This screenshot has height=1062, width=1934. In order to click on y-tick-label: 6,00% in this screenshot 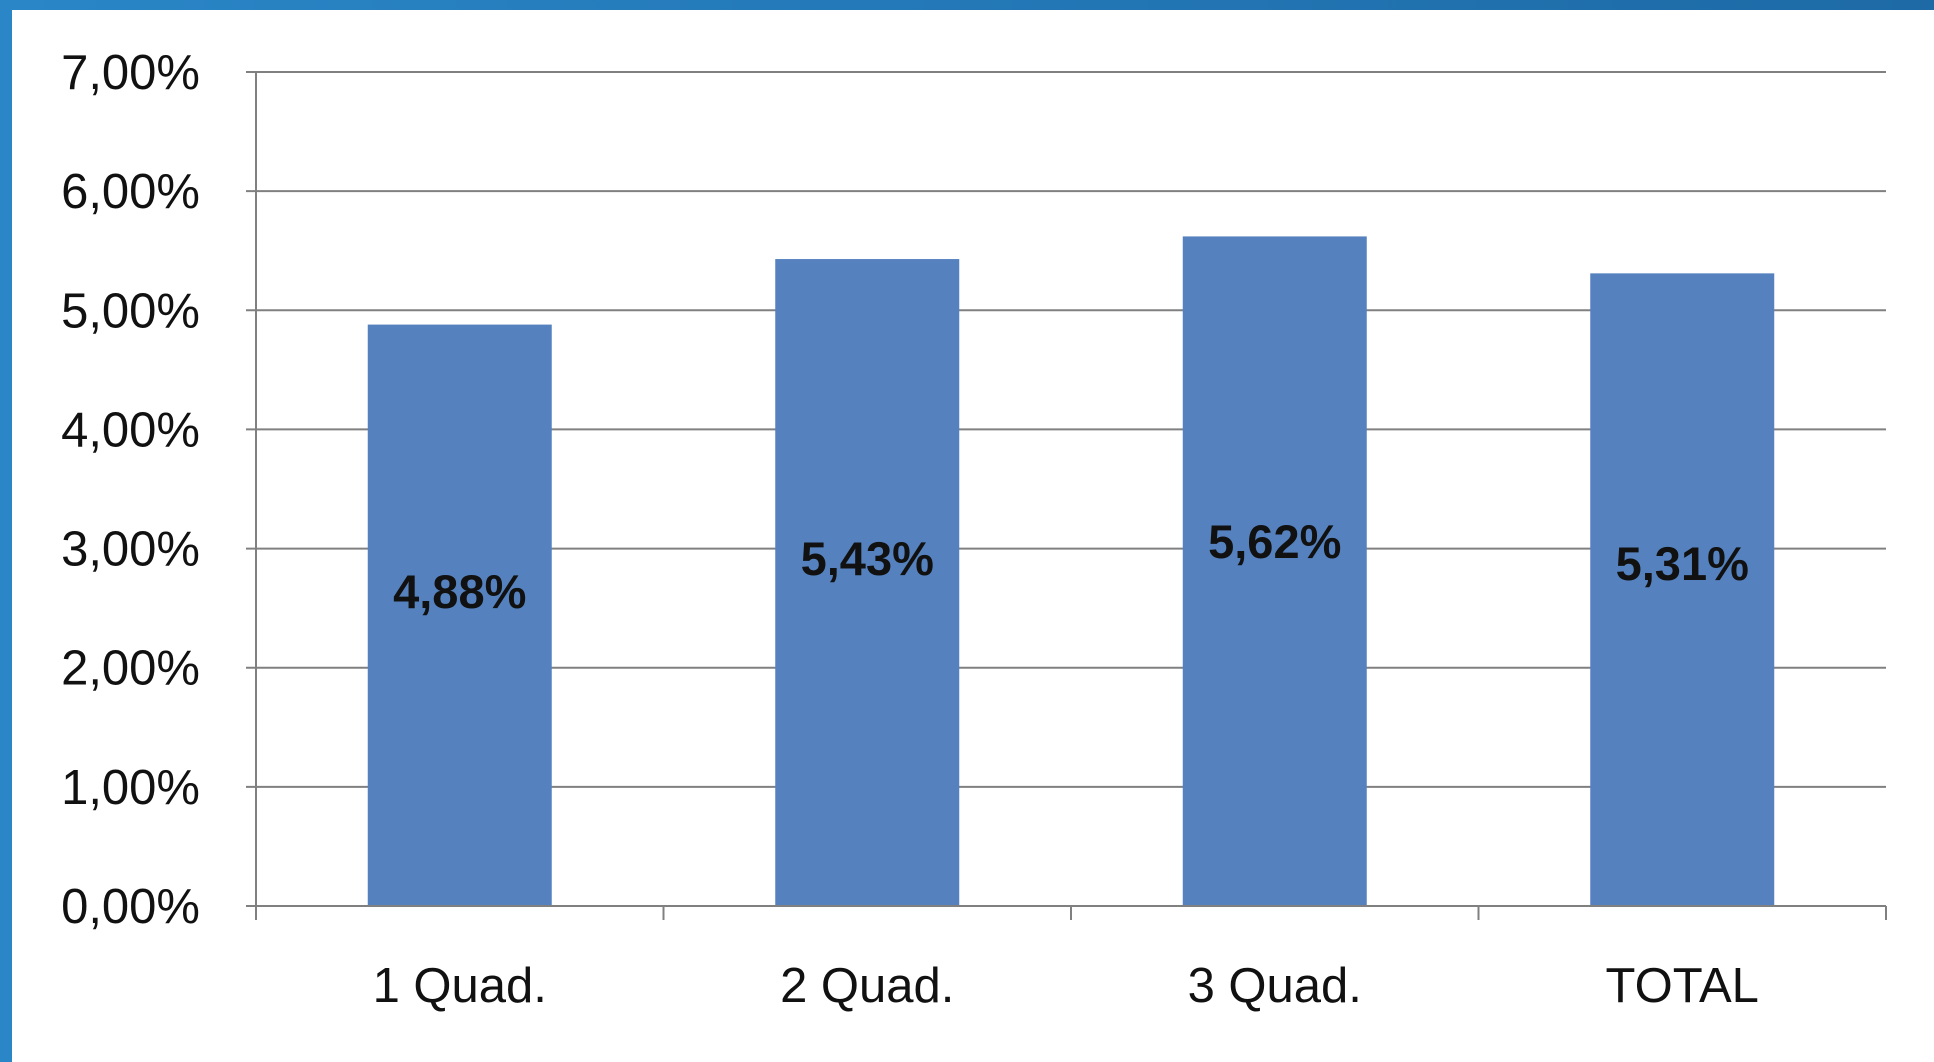, I will do `click(130, 192)`.